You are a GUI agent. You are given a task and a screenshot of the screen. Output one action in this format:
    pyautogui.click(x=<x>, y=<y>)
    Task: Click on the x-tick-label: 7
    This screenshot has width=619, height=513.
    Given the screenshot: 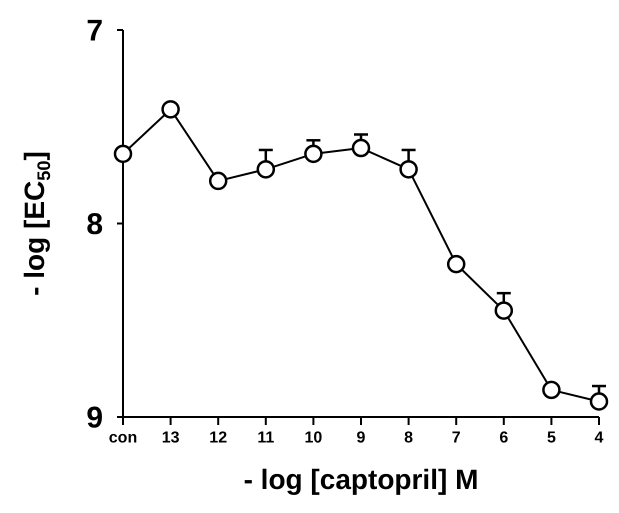 What is the action you would take?
    pyautogui.click(x=456, y=437)
    